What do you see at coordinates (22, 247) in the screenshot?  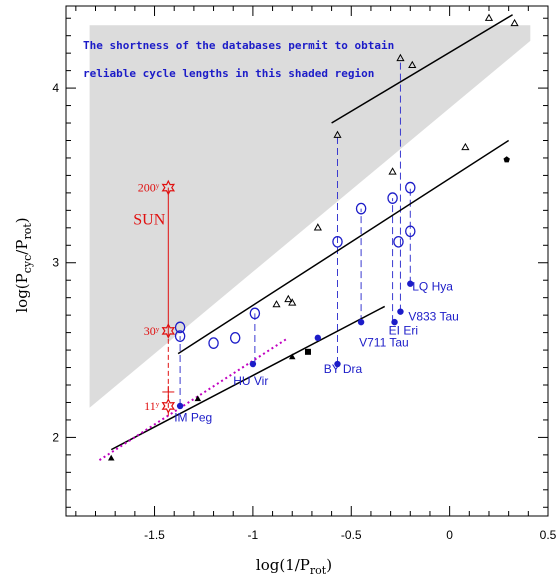 I see `y-axis-slash: /P` at bounding box center [22, 247].